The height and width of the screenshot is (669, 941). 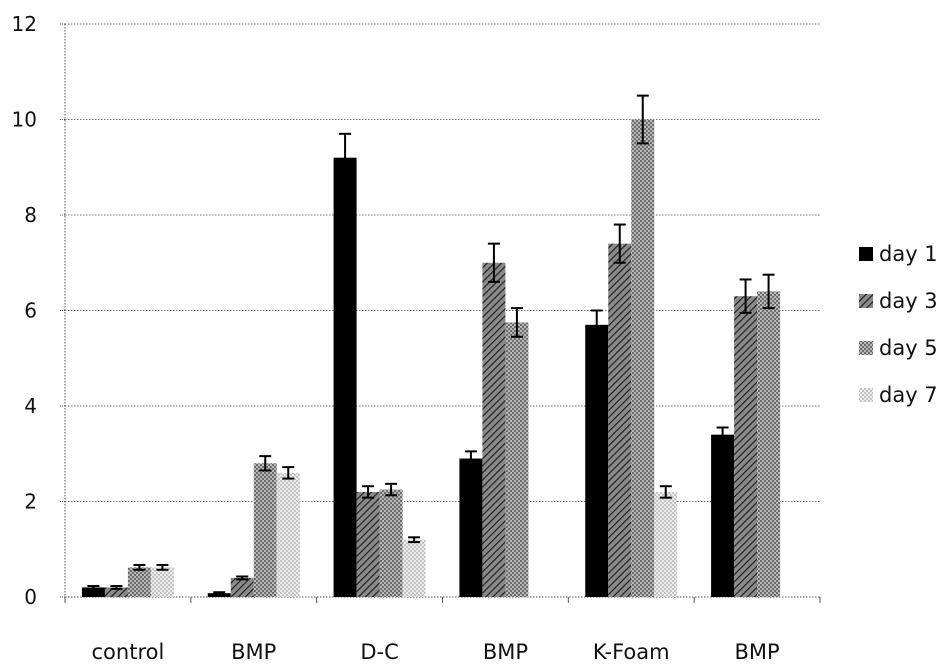 What do you see at coordinates (30, 215) in the screenshot?
I see `y-tick-label: 8` at bounding box center [30, 215].